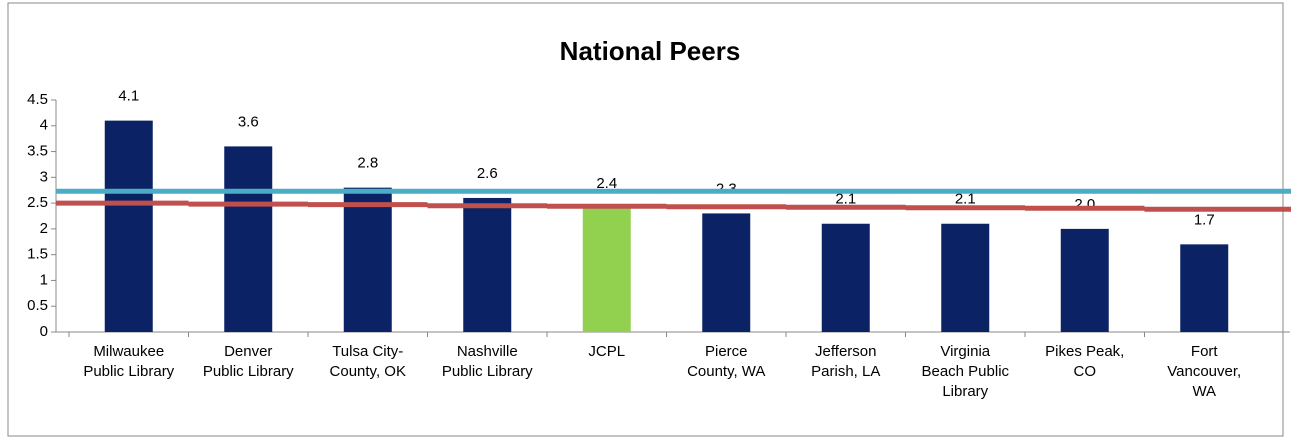 This screenshot has height=443, width=1291. Describe the element at coordinates (726, 371) in the screenshot. I see `x-tick-label: County, WA` at that location.